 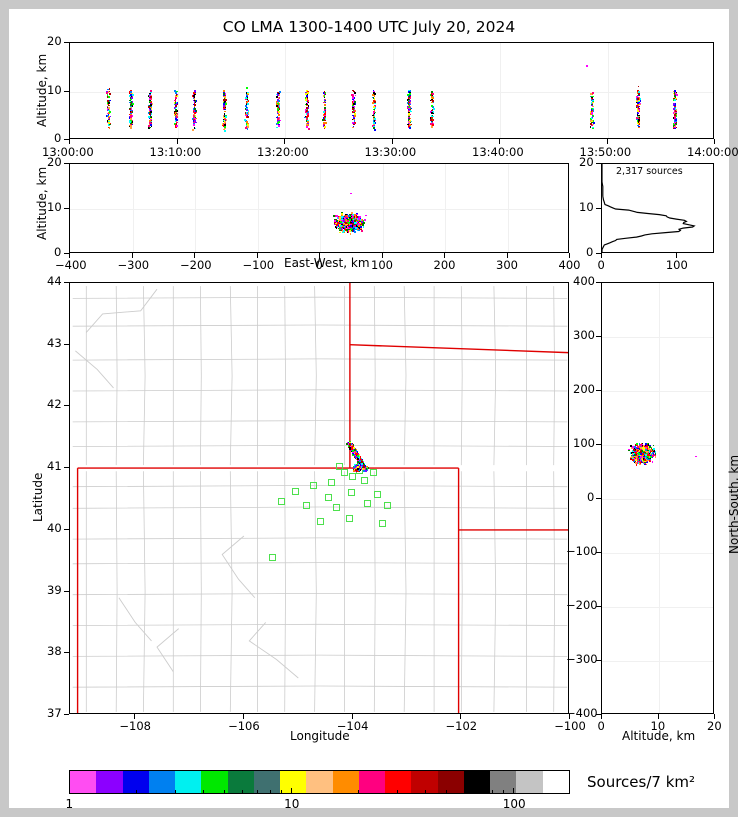 What do you see at coordinates (58, 252) in the screenshot?
I see `tick-label: 0` at bounding box center [58, 252].